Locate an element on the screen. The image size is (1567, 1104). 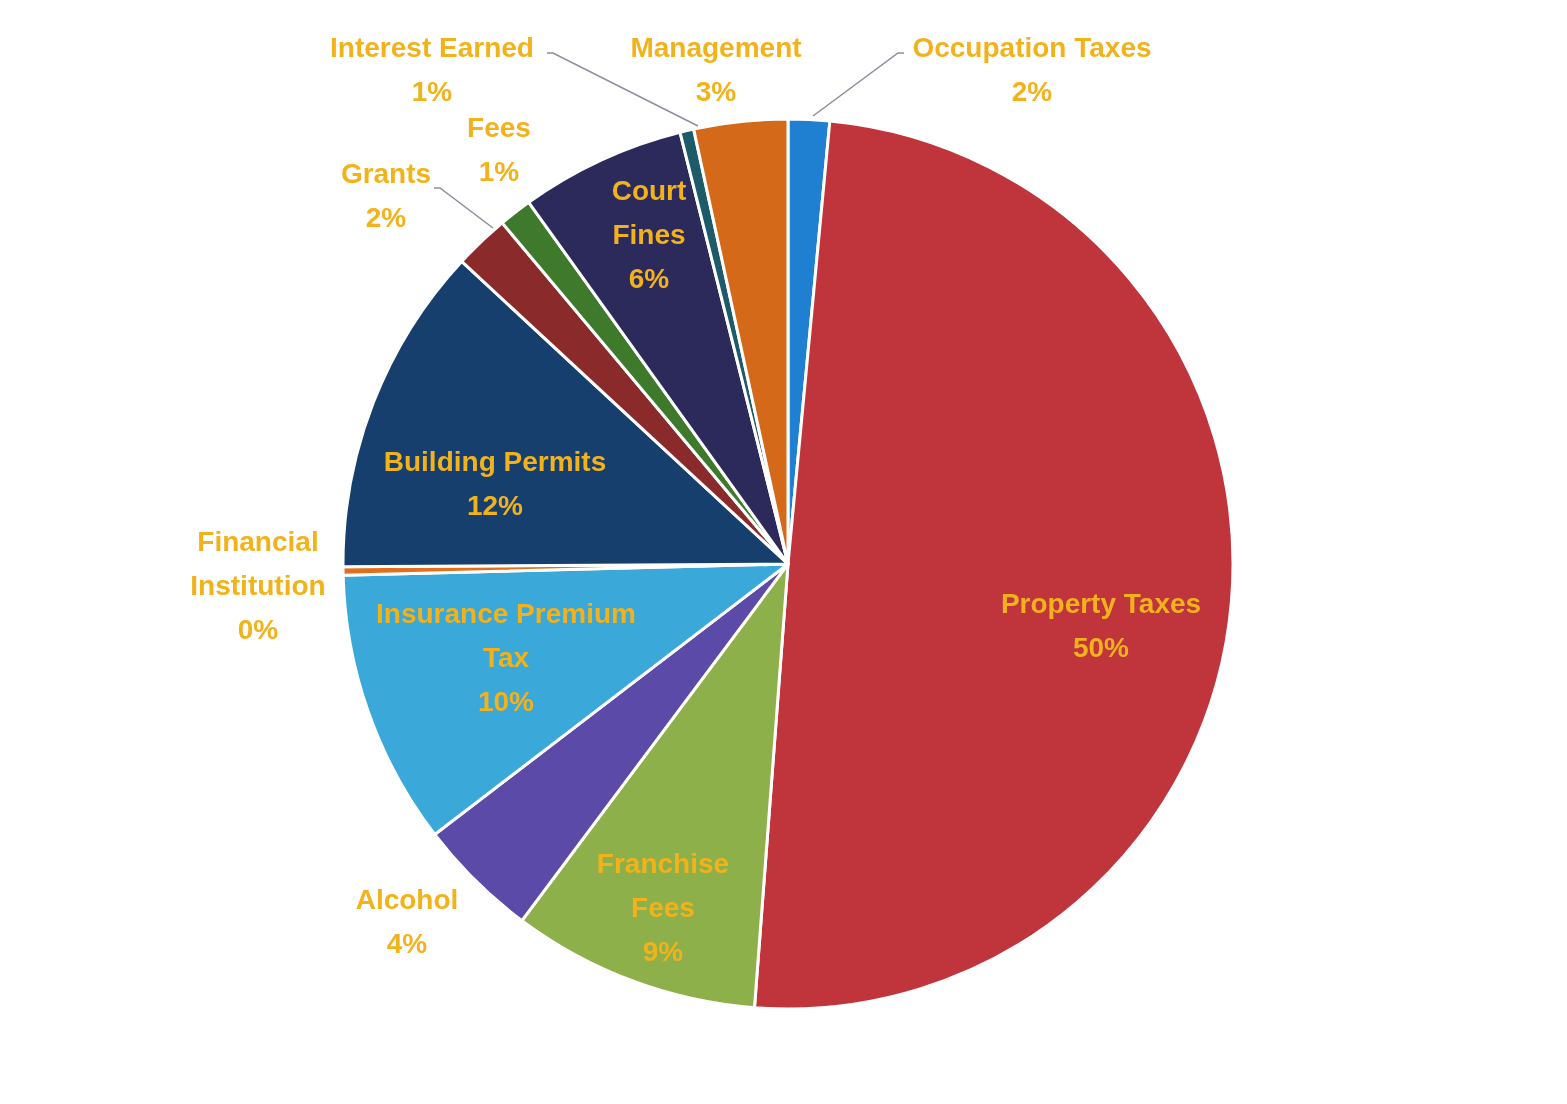
slice-label: Property Taxes is located at coordinates (1101, 604).